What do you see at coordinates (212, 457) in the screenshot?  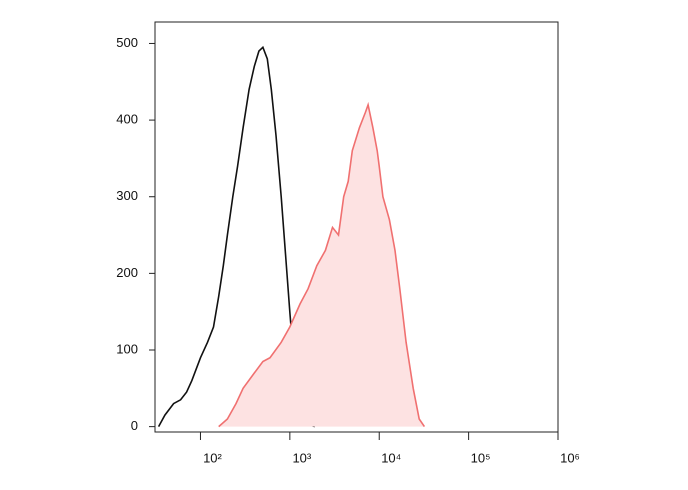 I see `x-tick-label: 10²` at bounding box center [212, 457].